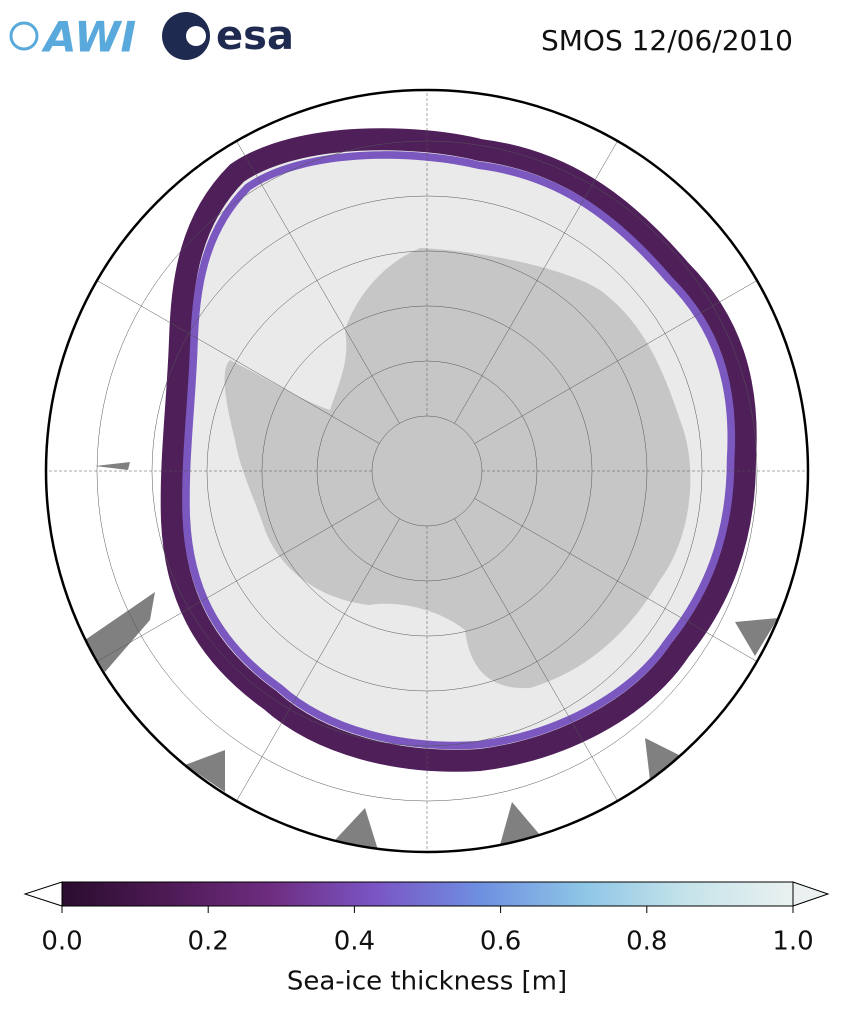 Image resolution: width=854 pixels, height=1030 pixels. What do you see at coordinates (792, 942) in the screenshot?
I see `colorbar-tick-label: 1.0` at bounding box center [792, 942].